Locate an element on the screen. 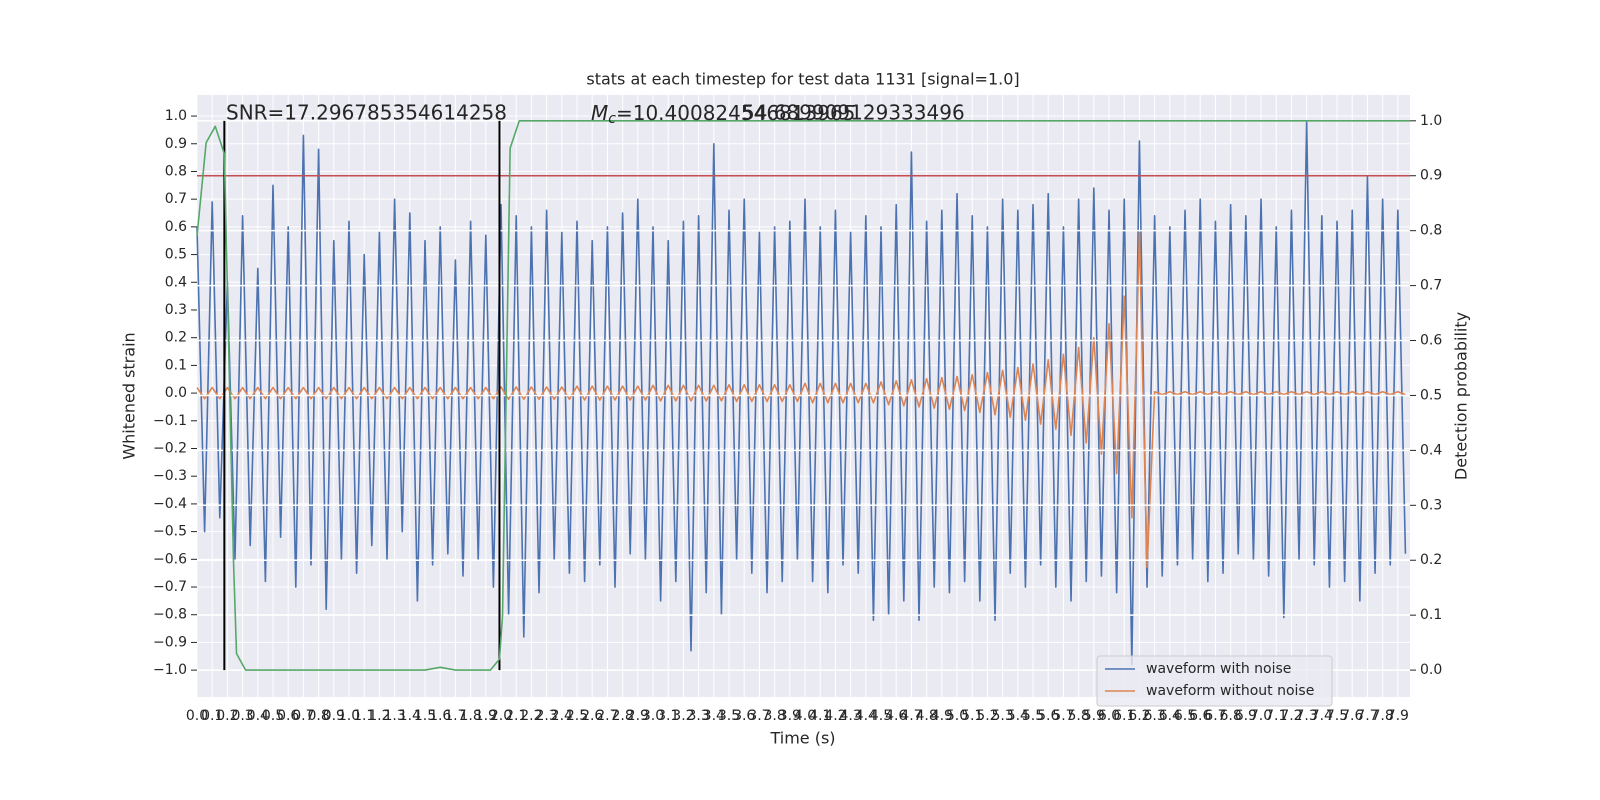 The width and height of the screenshot is (1600, 800). x-tick-label: 0.6 is located at coordinates (288, 716).